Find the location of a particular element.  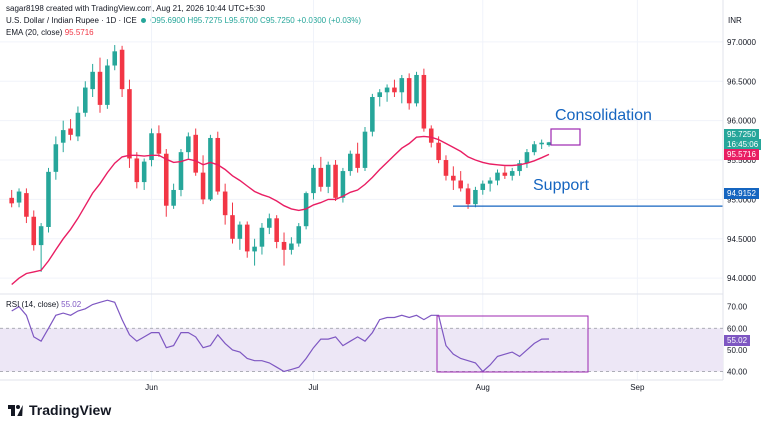

support-price-tag: 94.9152 is located at coordinates (741, 193).